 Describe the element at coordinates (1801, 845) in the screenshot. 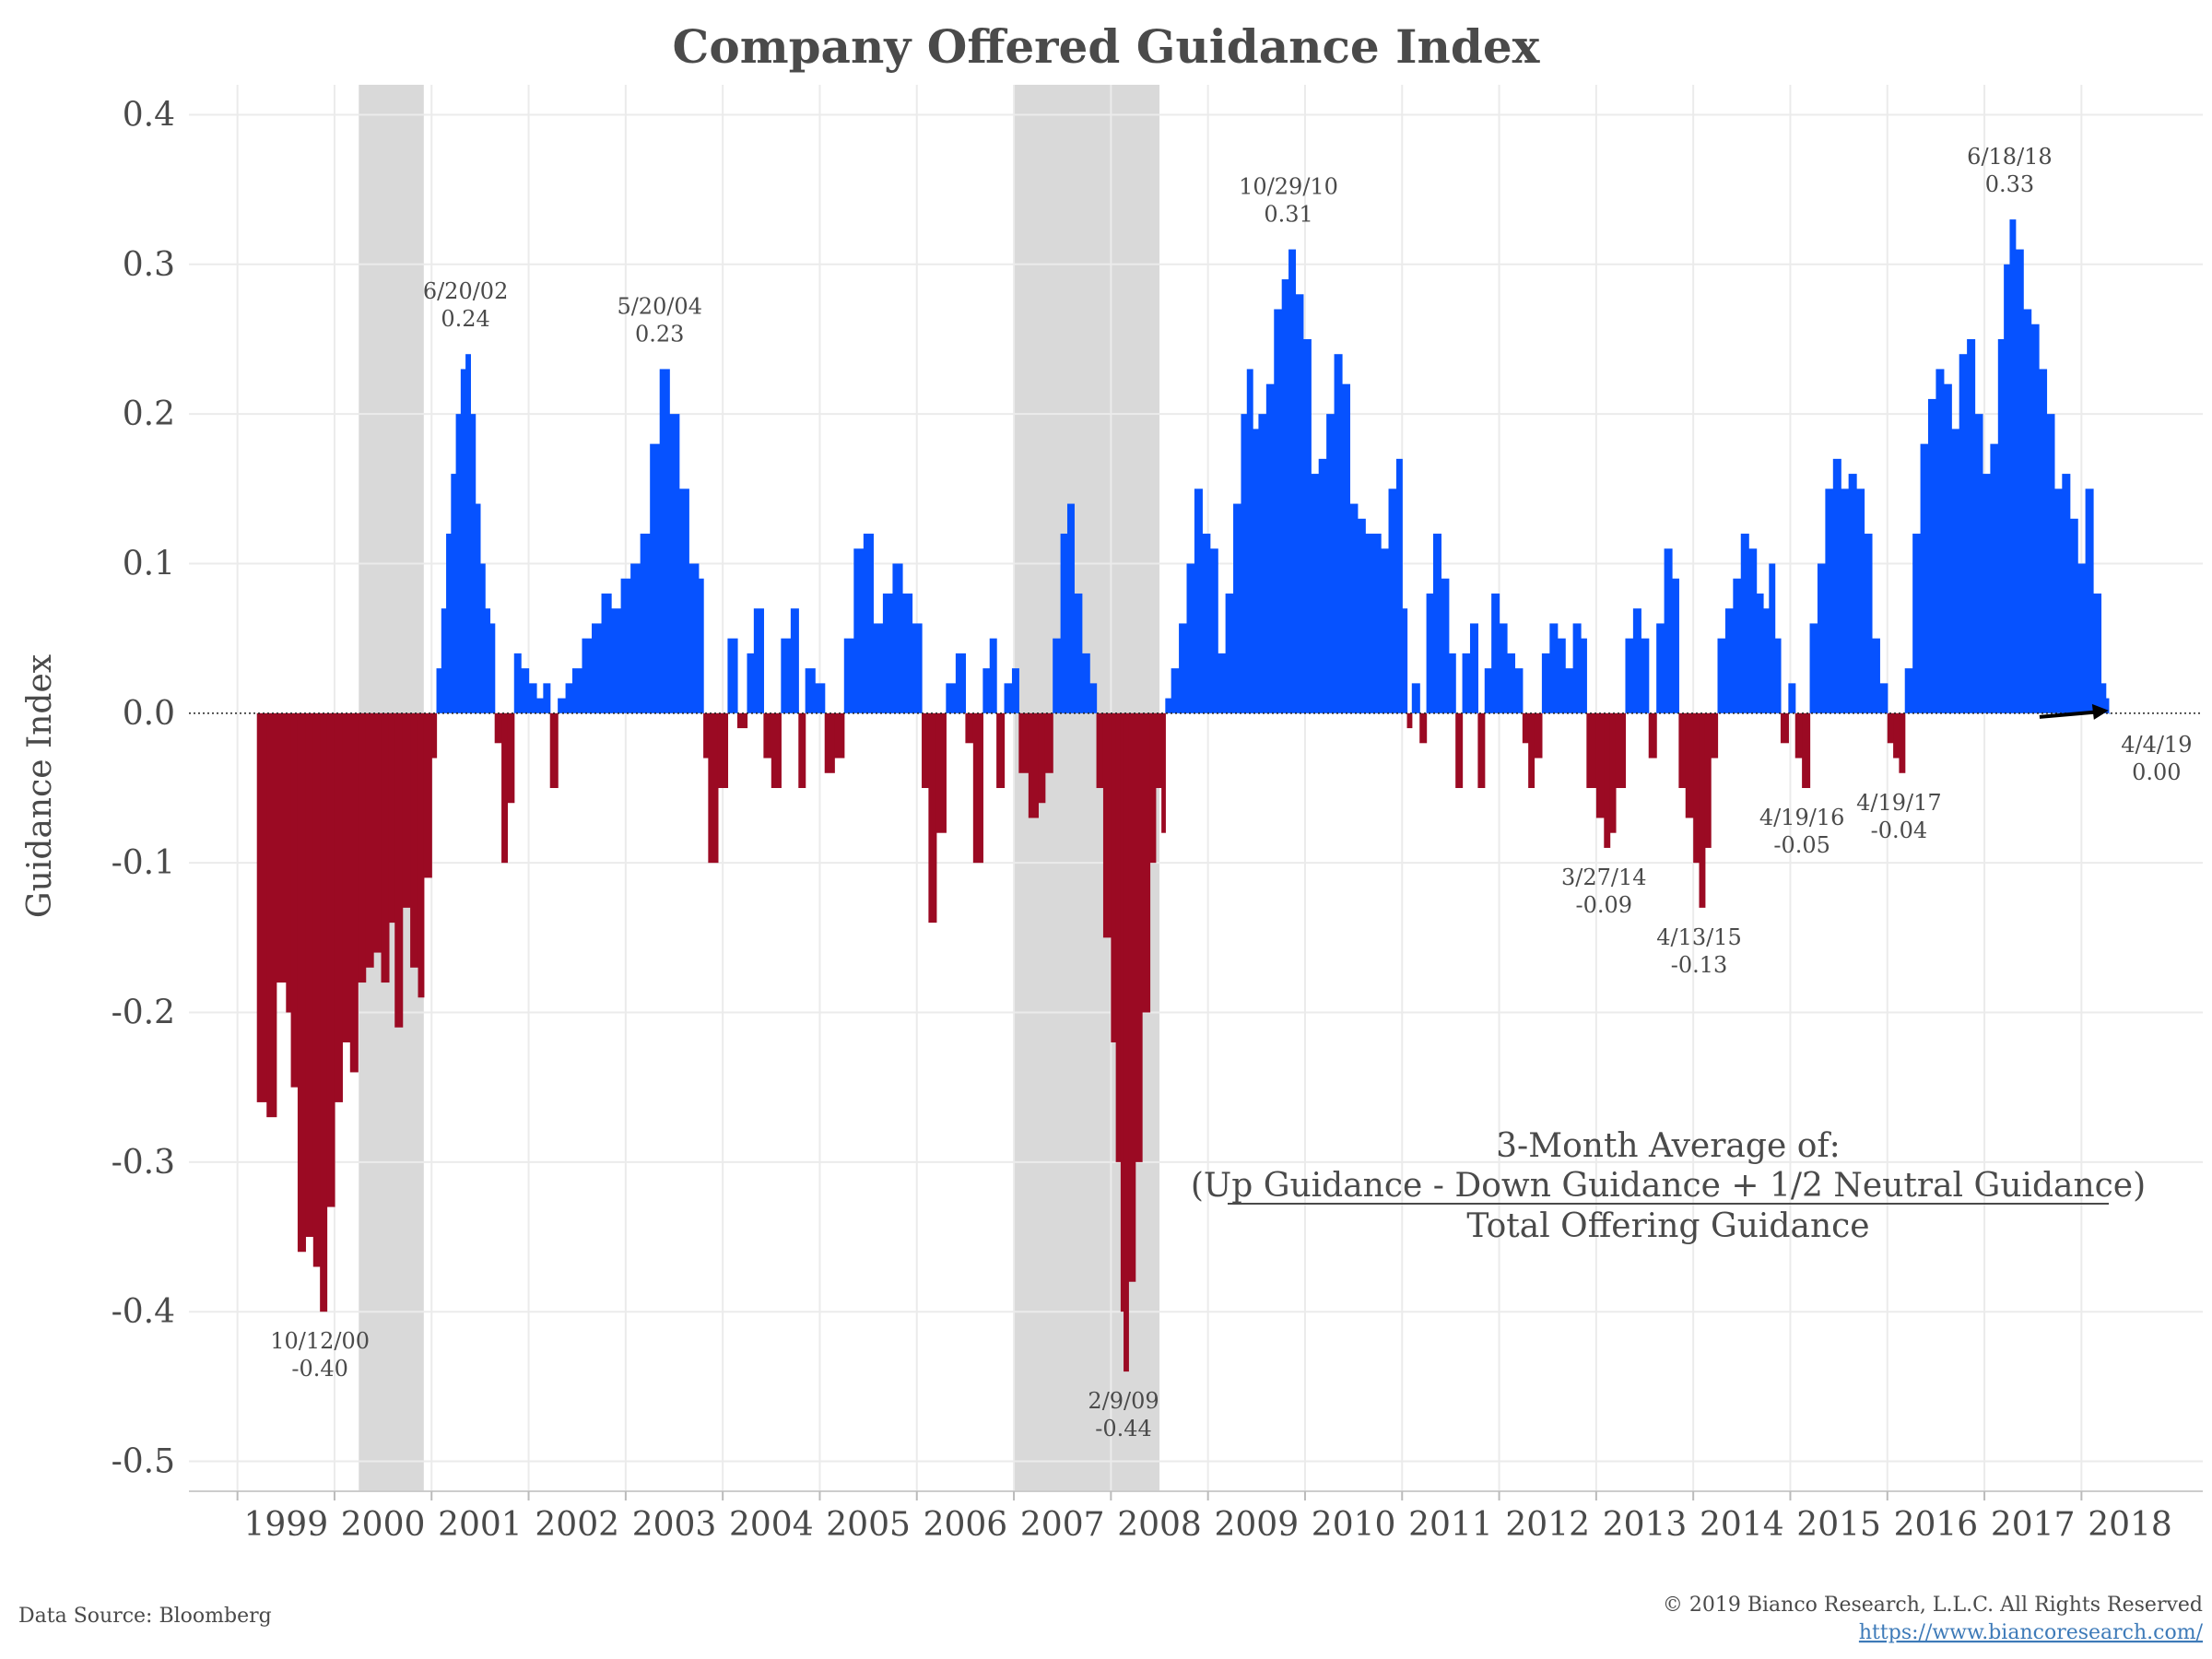

I see `annotation-value: -0.05` at that location.